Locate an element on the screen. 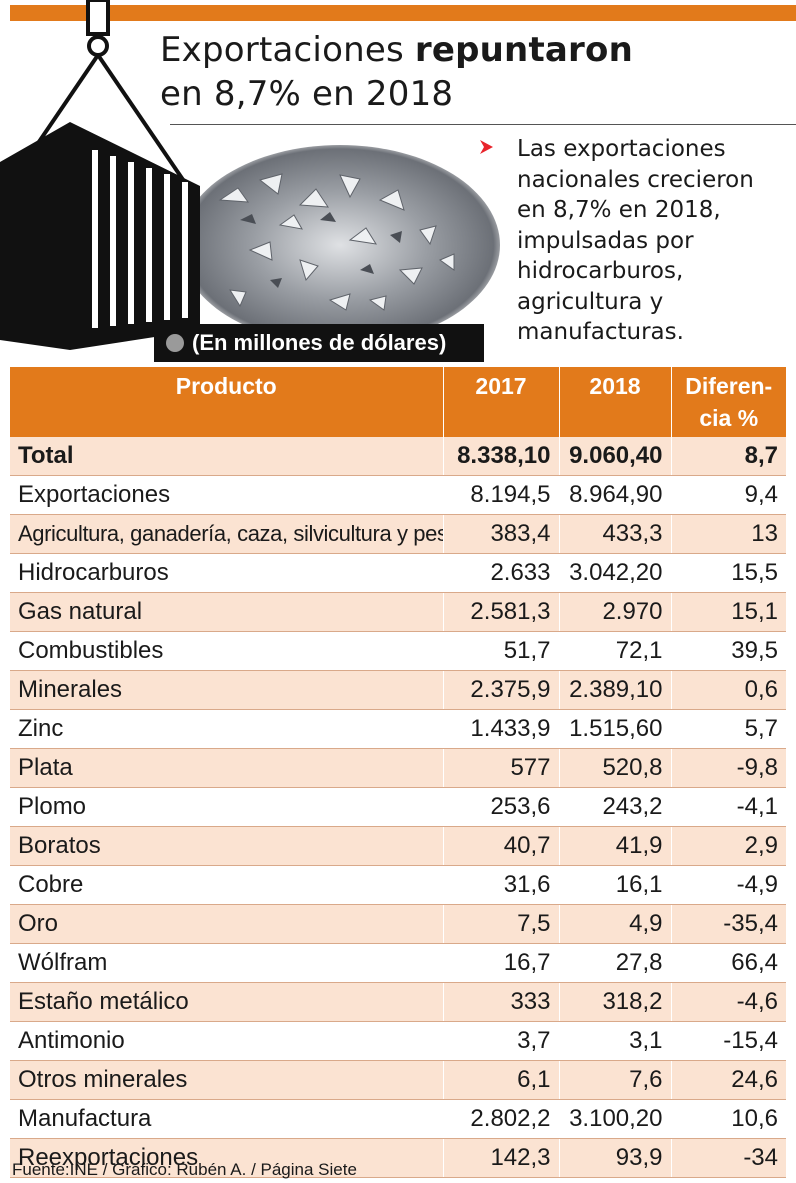 This screenshot has height=1183, width=796. cell-producto: Manufactura is located at coordinates (226, 1119).